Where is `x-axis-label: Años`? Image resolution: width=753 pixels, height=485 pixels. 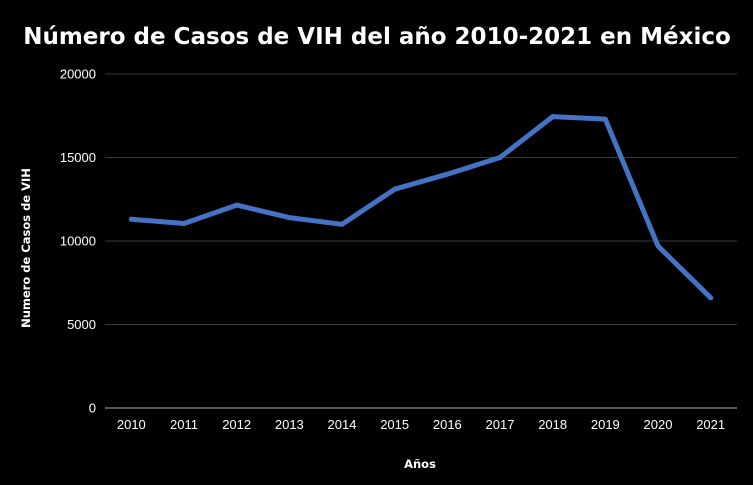 x-axis-label: Años is located at coordinates (420, 464).